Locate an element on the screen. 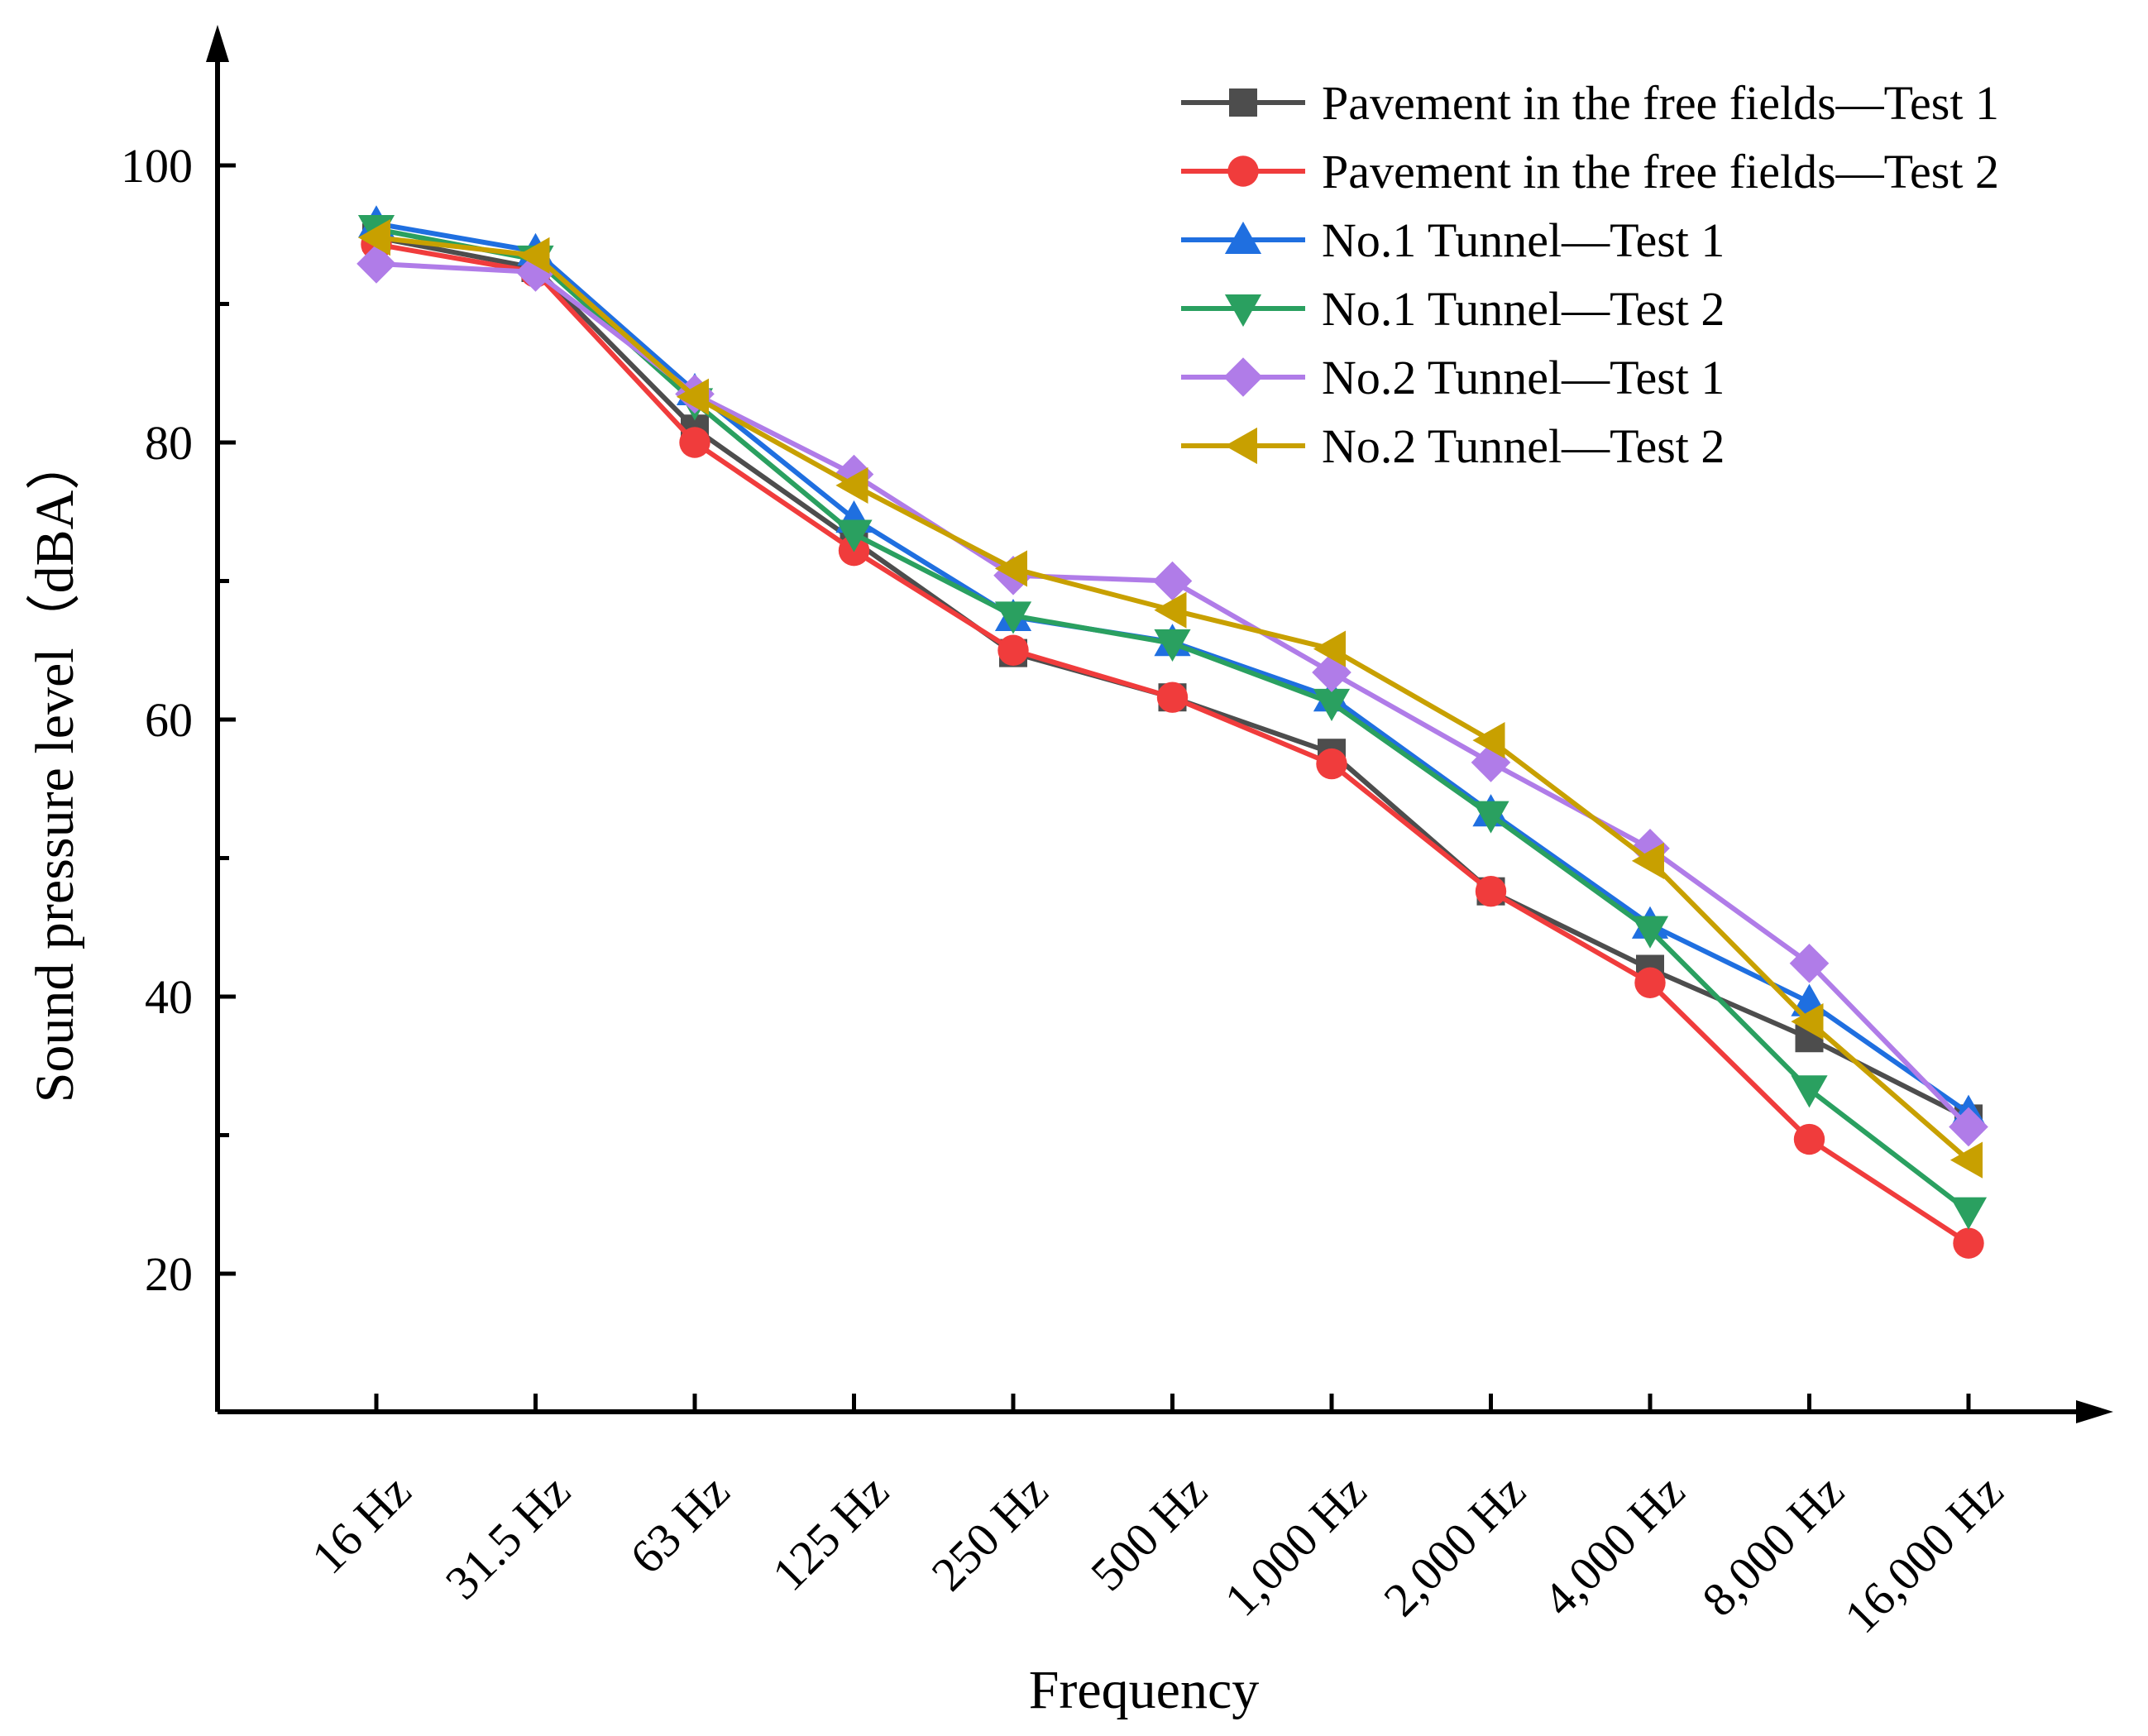 This screenshot has height=1736, width=2148. legend-entry: Pavement in the free fields—Test 1 is located at coordinates (1590, 103).